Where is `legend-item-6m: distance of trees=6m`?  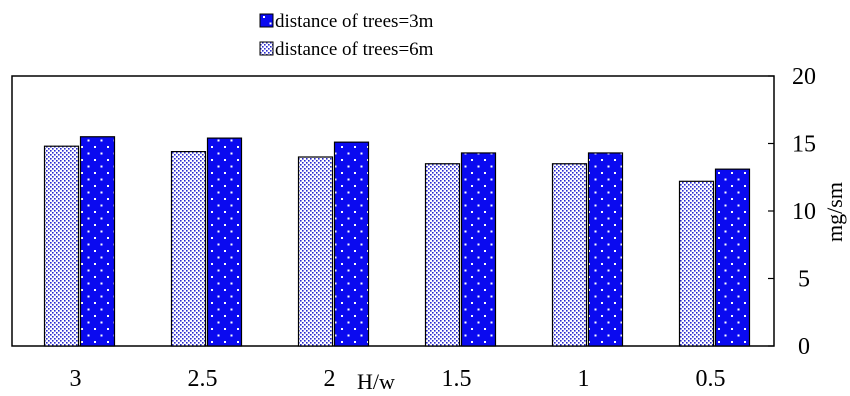 legend-item-6m: distance of trees=6m is located at coordinates (346, 49).